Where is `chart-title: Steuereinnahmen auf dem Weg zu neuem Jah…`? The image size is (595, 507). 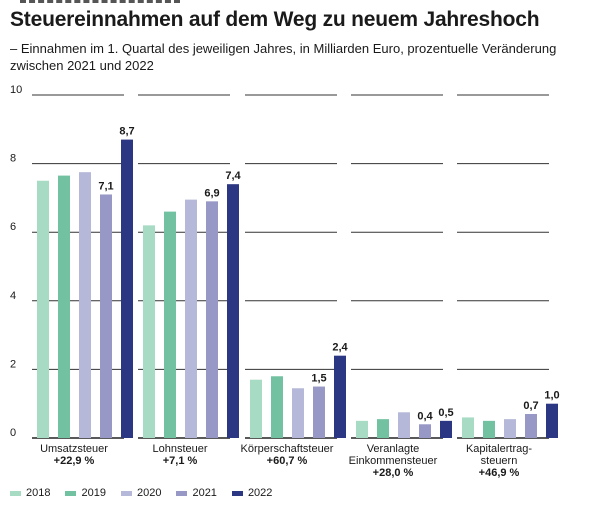 chart-title: Steuereinnahmen auf dem Weg zu neuem Jah… is located at coordinates (275, 19).